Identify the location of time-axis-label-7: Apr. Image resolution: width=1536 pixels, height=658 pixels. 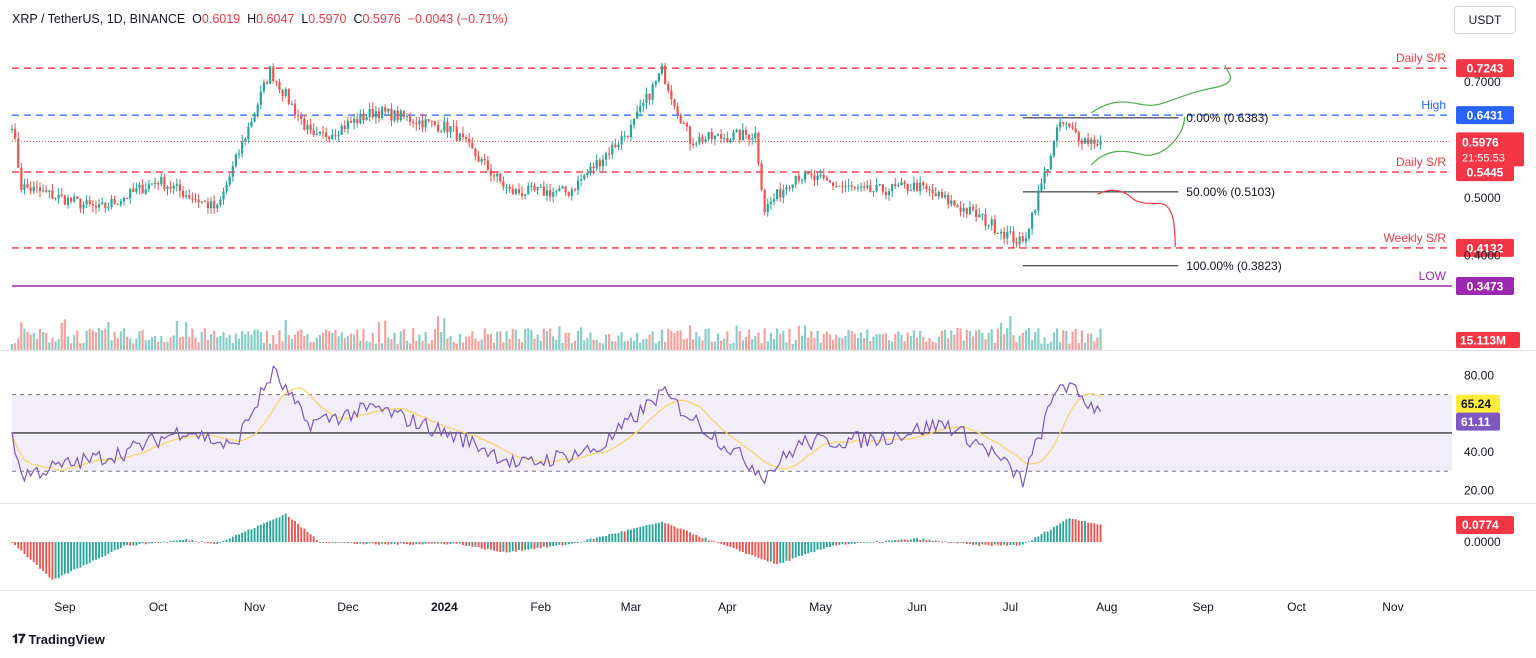
(727, 607).